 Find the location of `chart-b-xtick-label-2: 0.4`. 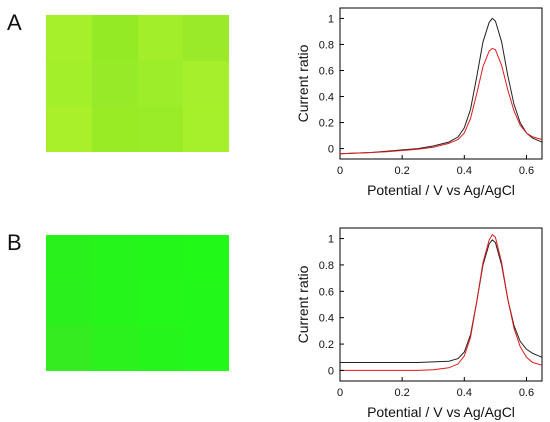

chart-b-xtick-label-2: 0.4 is located at coordinates (464, 393).